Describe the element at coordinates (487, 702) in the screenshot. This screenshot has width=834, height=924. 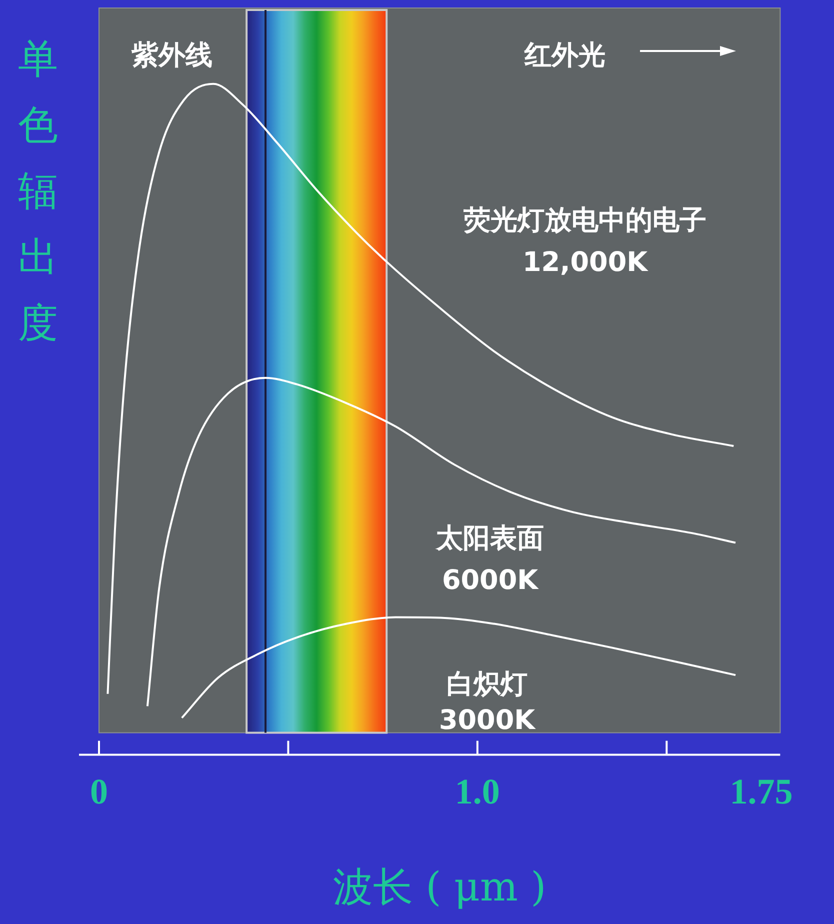
I see `series-label: 白炽灯 3000K` at that location.